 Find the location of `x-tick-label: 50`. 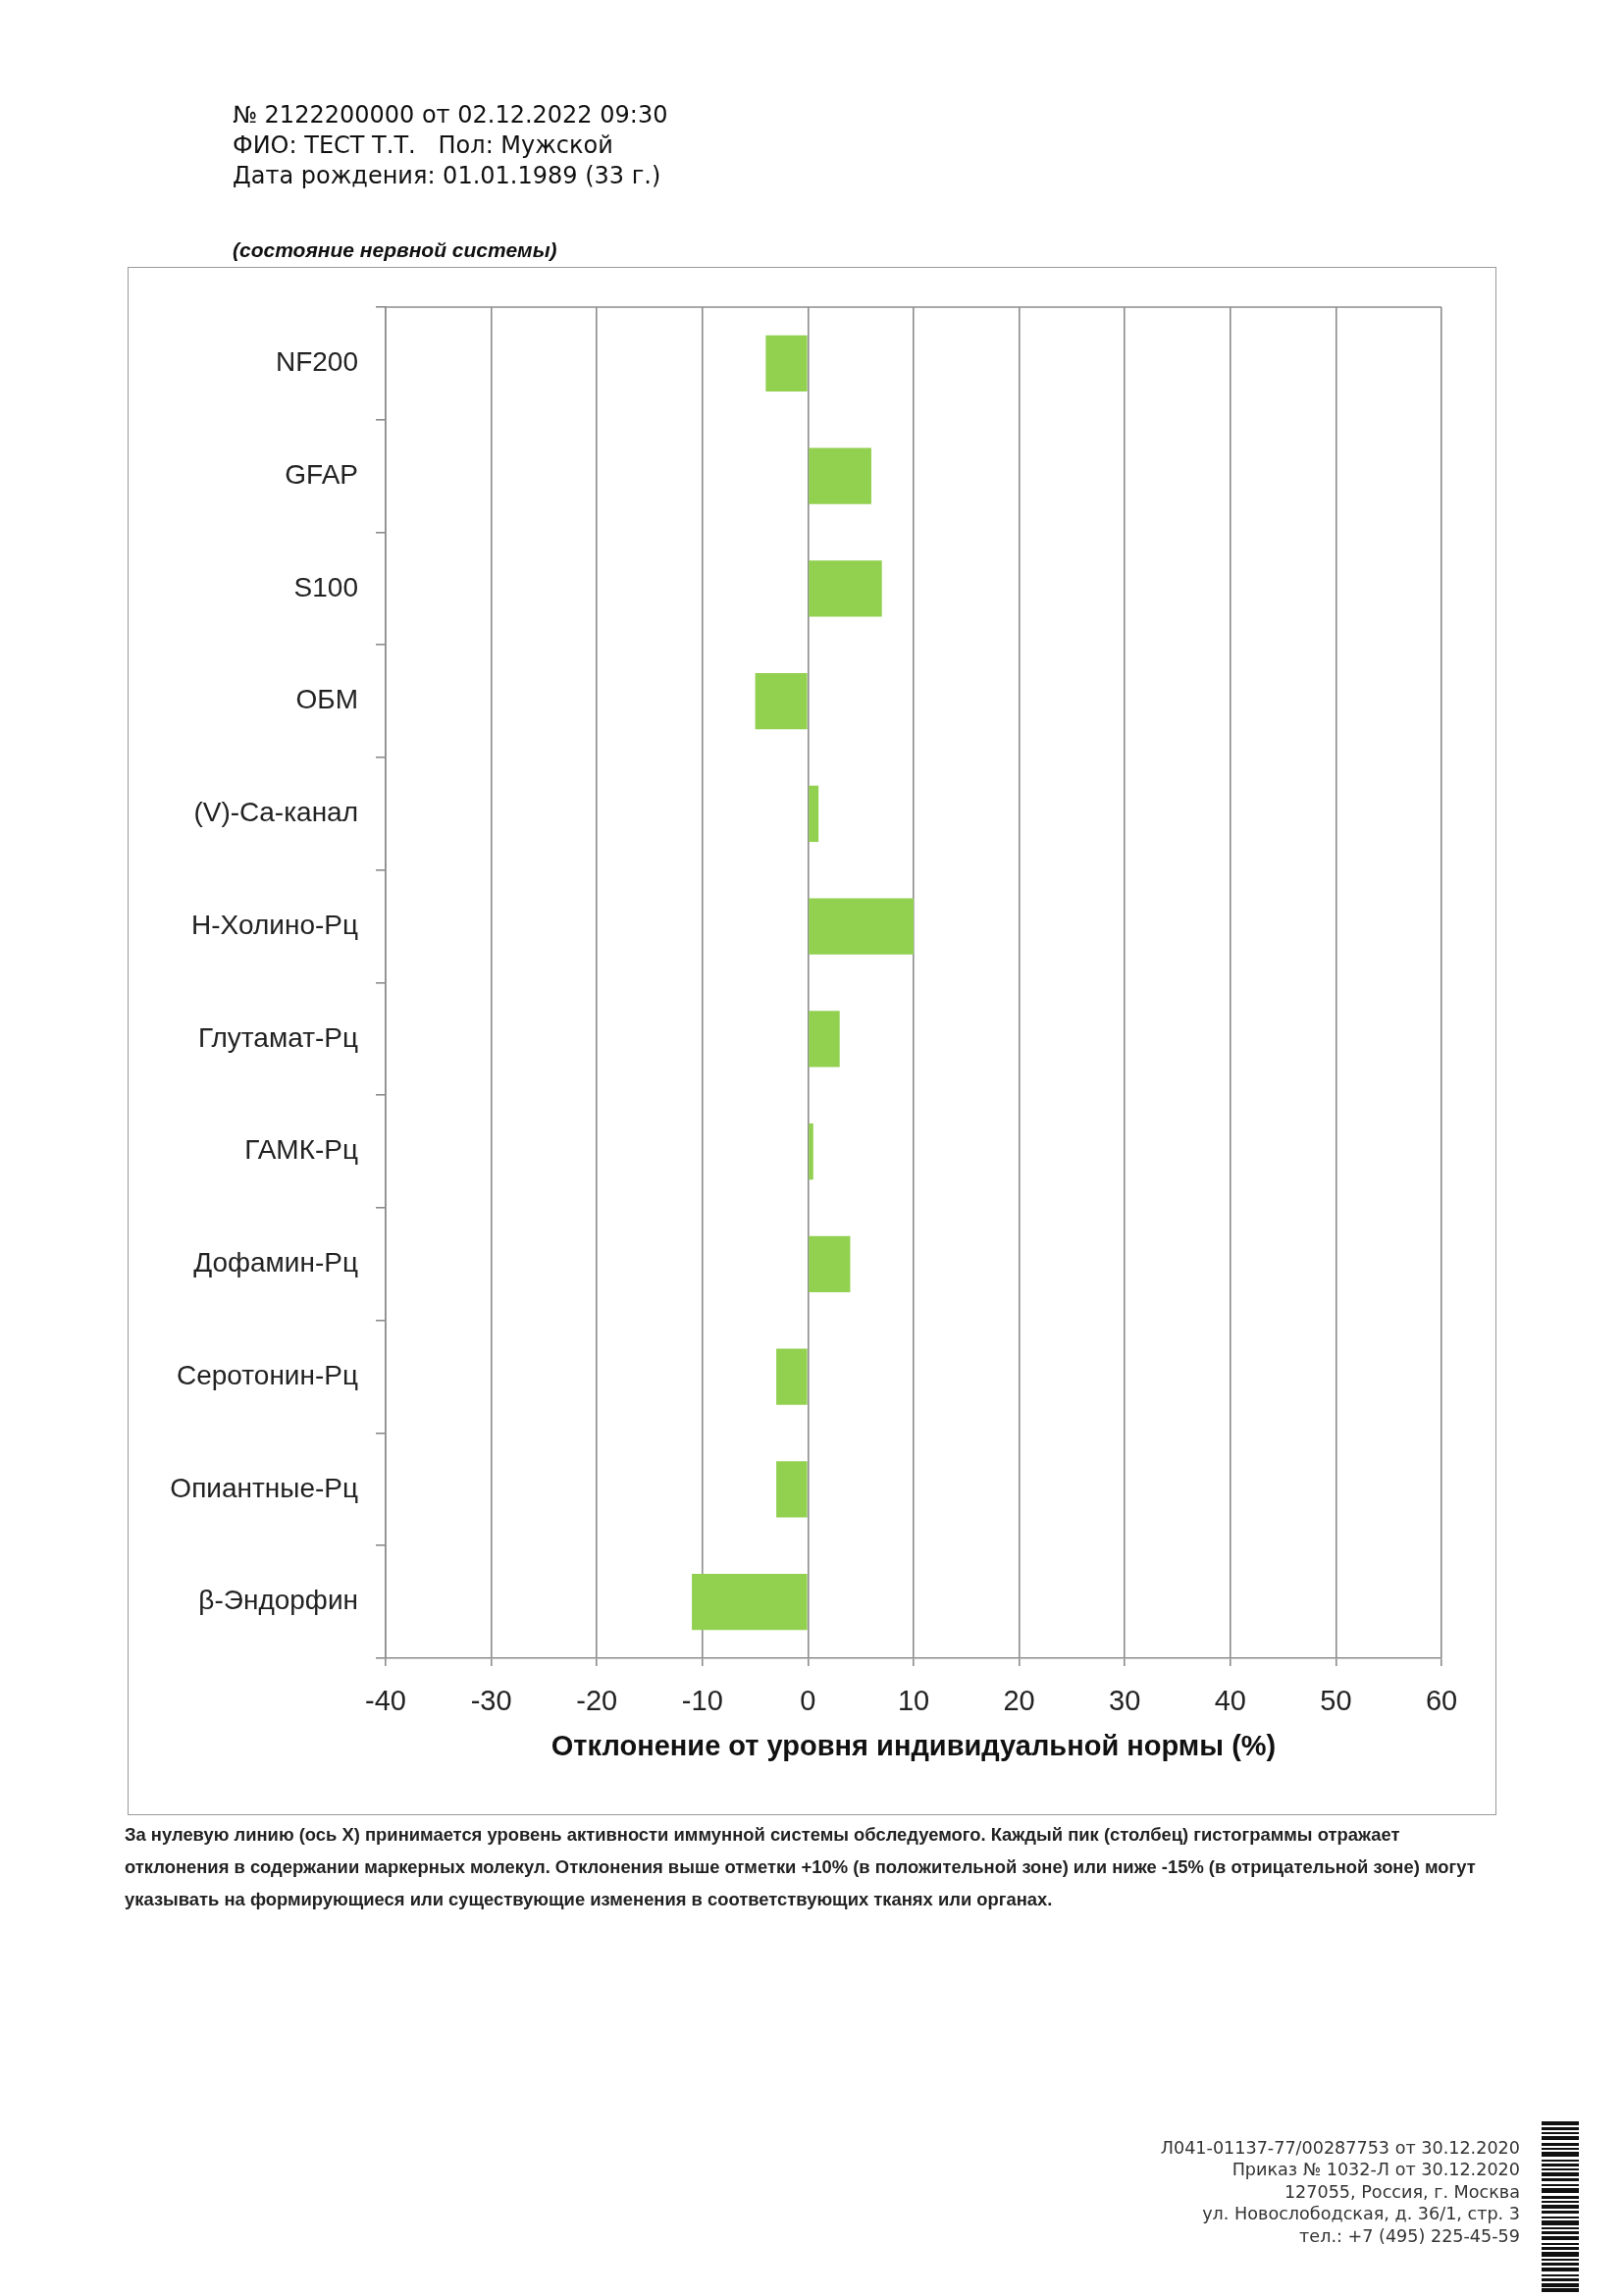

x-tick-label: 50 is located at coordinates (1336, 1701).